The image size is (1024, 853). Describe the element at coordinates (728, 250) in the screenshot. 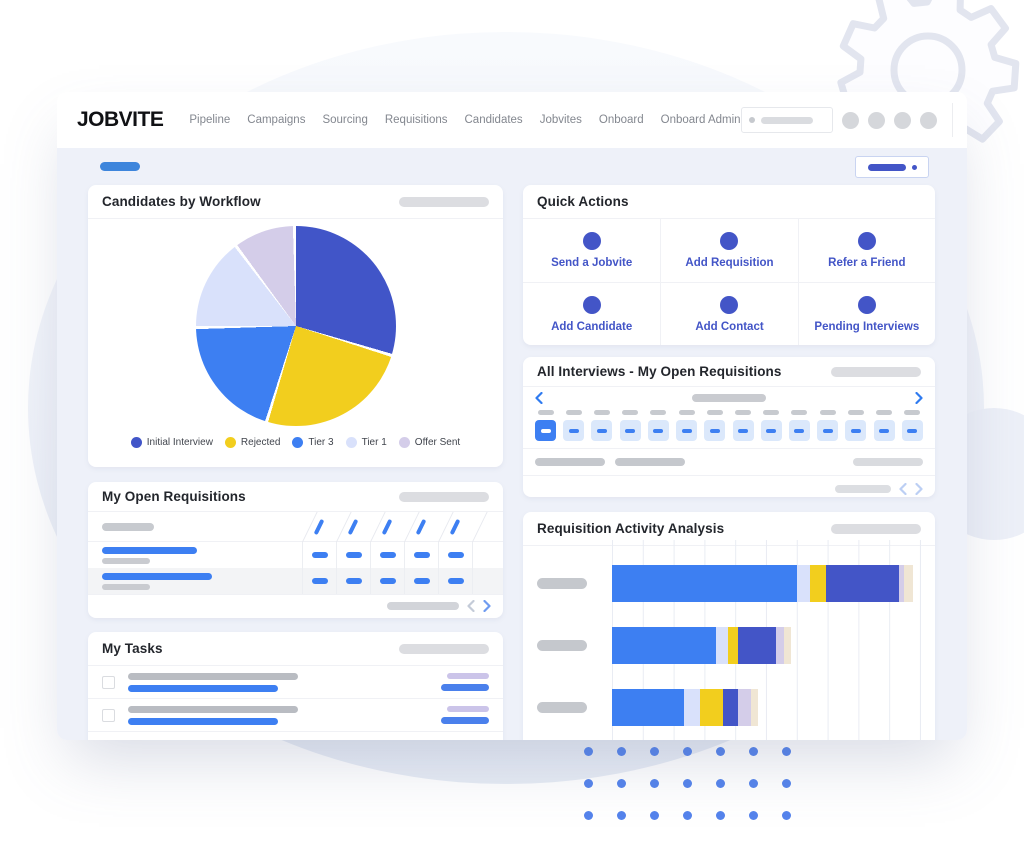

I see `quick-action-add-requisition: Add Requisition` at that location.